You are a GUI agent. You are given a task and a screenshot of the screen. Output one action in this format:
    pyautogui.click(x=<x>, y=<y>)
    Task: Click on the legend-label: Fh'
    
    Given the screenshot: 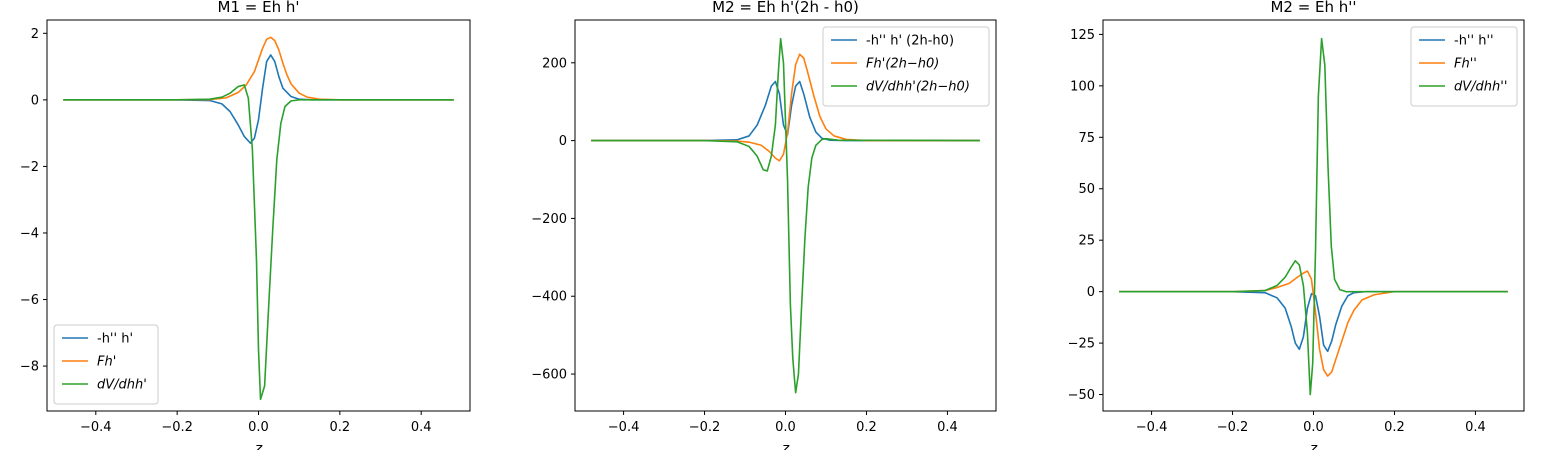 What is the action you would take?
    pyautogui.click(x=106, y=362)
    